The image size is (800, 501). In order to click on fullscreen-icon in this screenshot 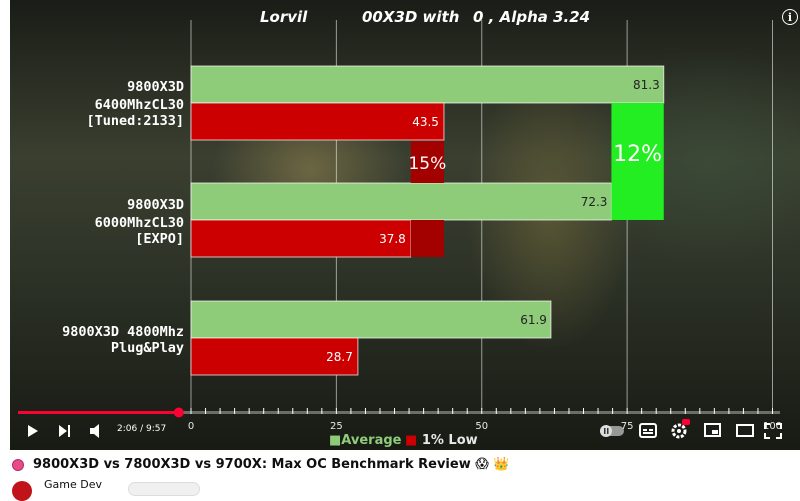, I will do `click(773, 431)`.